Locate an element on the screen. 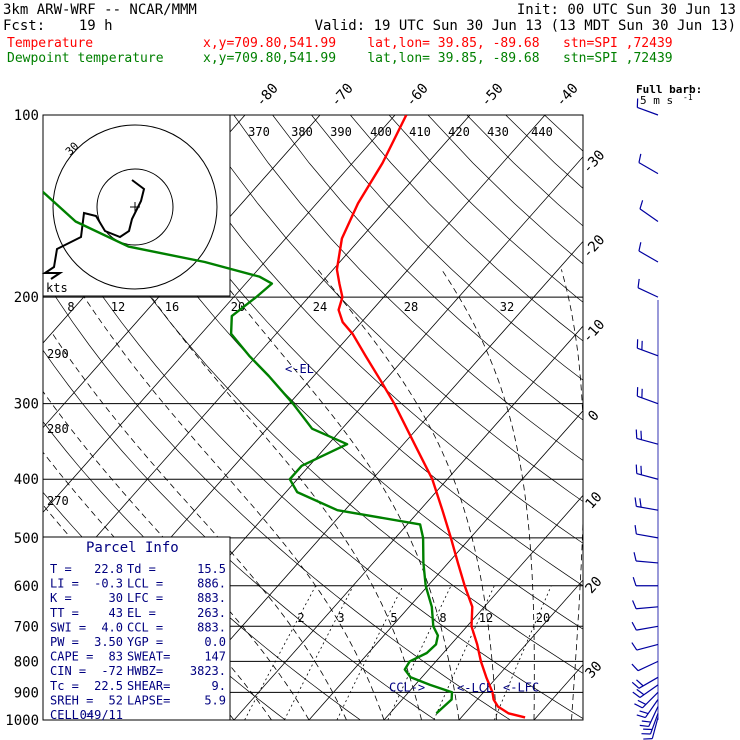 This screenshot has width=740, height=740. parcel-info-key: EL = is located at coordinates (141, 613).